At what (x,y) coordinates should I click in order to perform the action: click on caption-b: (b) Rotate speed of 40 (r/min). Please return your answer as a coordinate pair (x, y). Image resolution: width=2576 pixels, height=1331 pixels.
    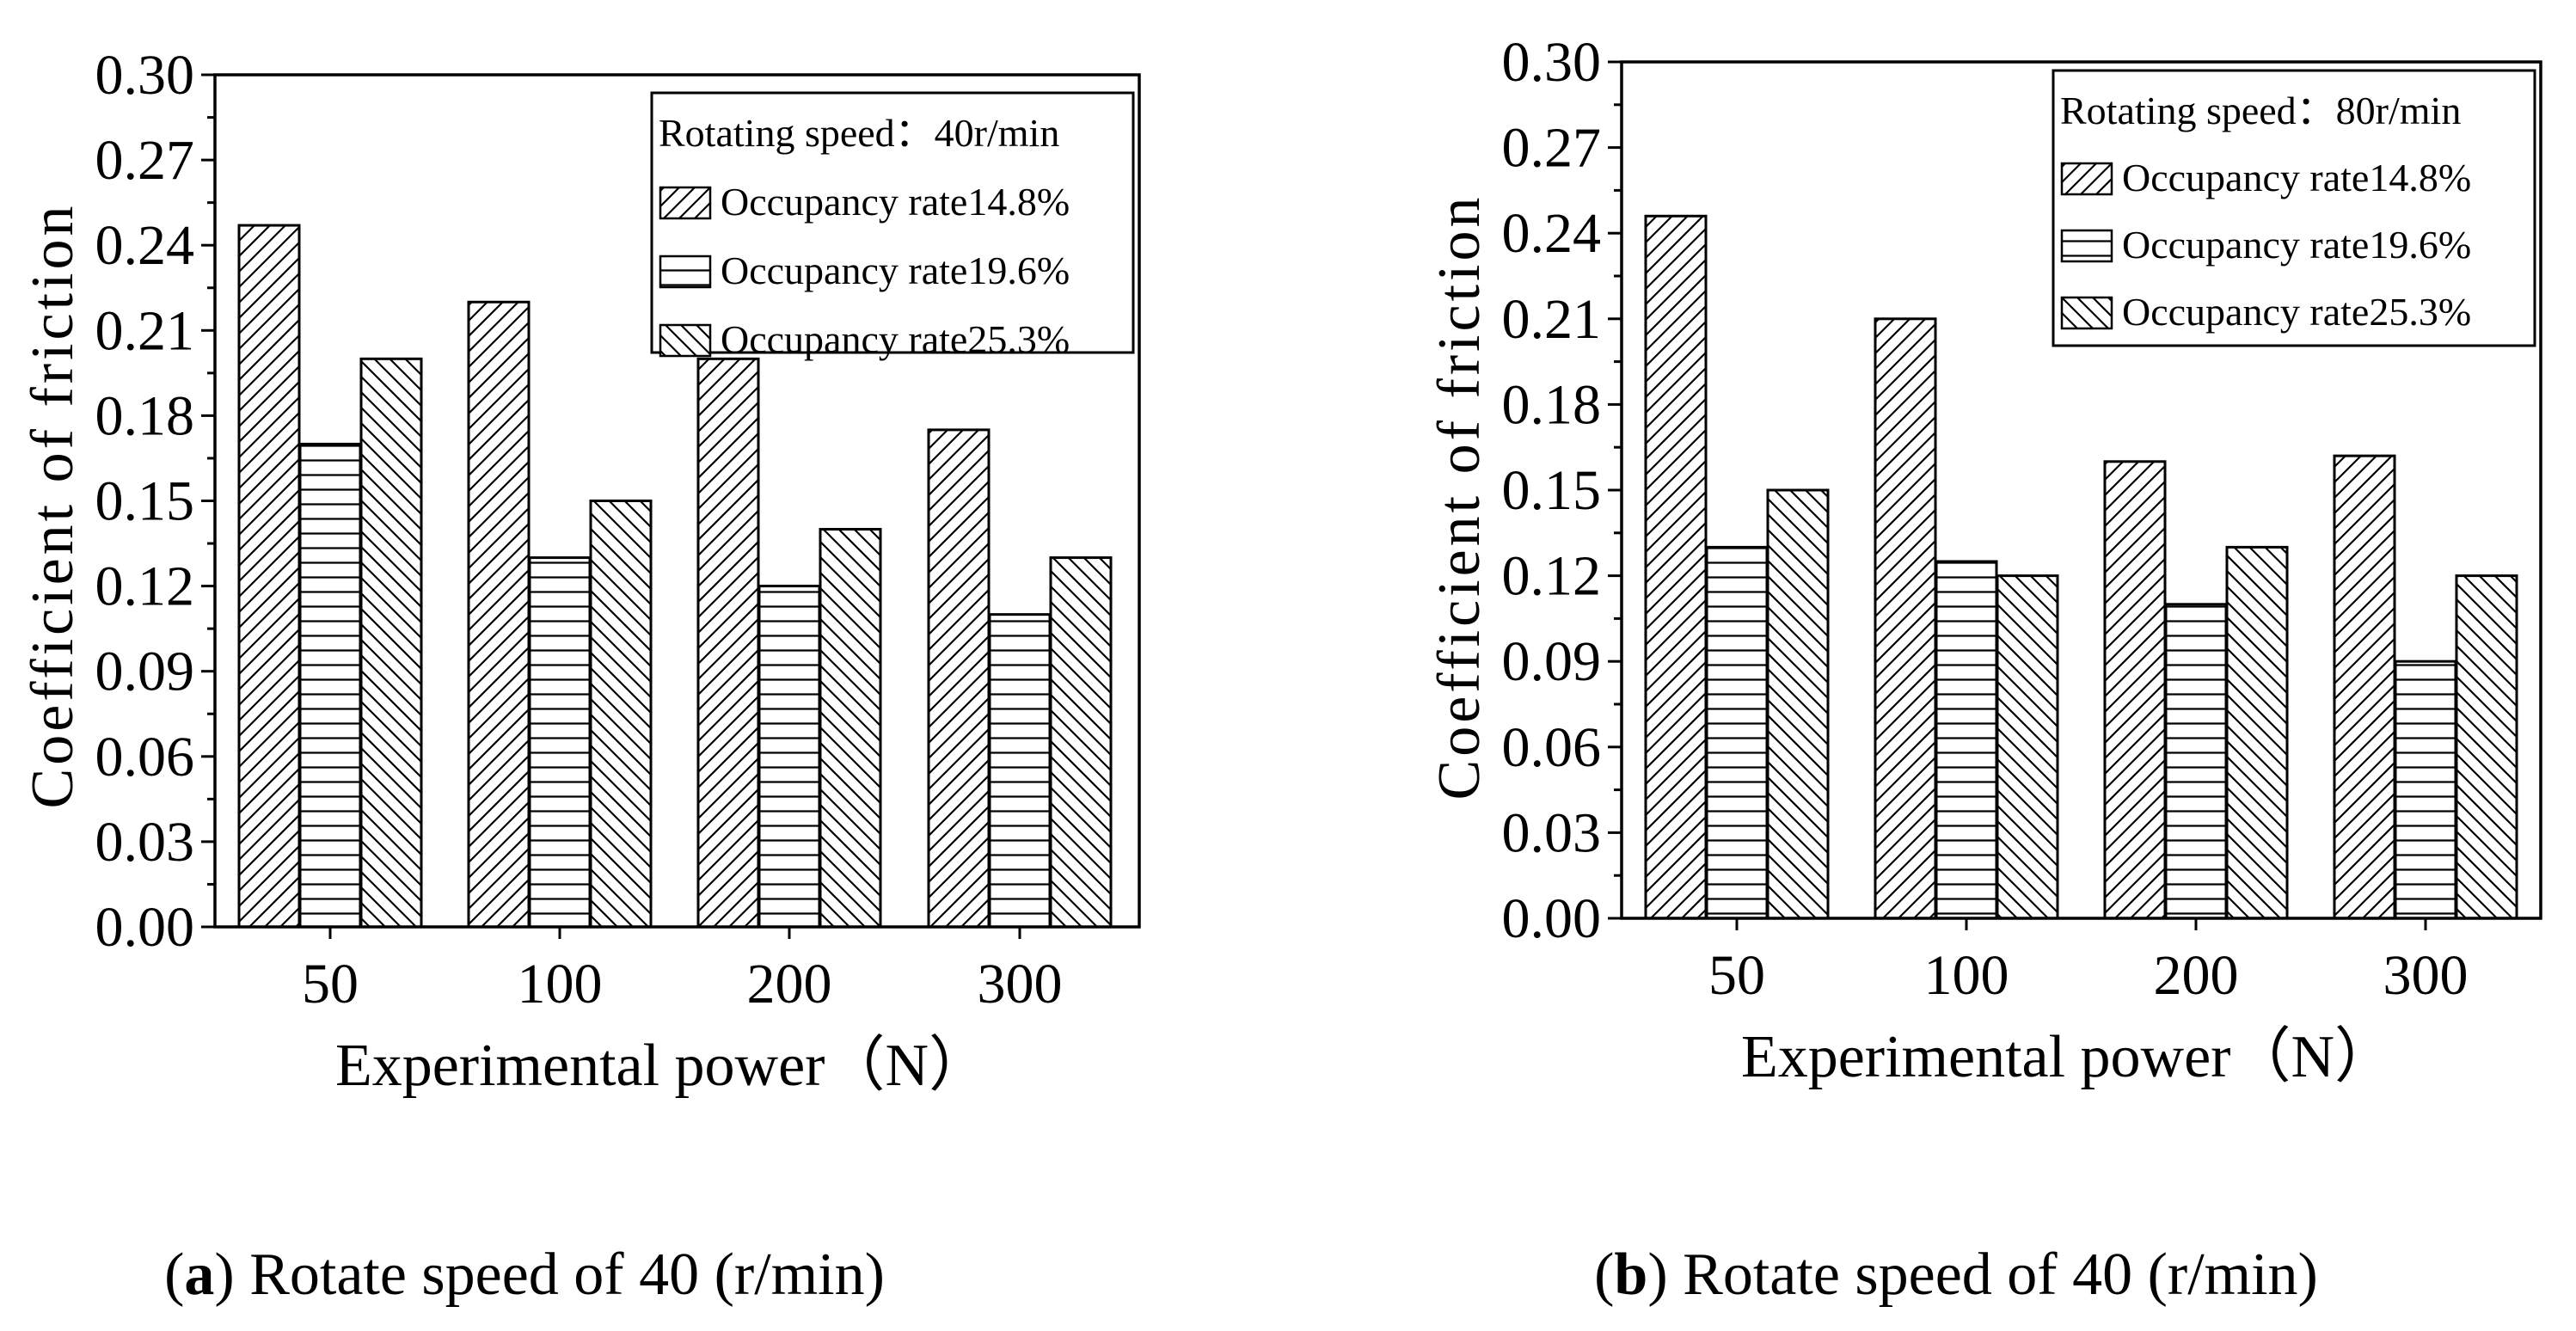
    Looking at the image, I should click on (1956, 1275).